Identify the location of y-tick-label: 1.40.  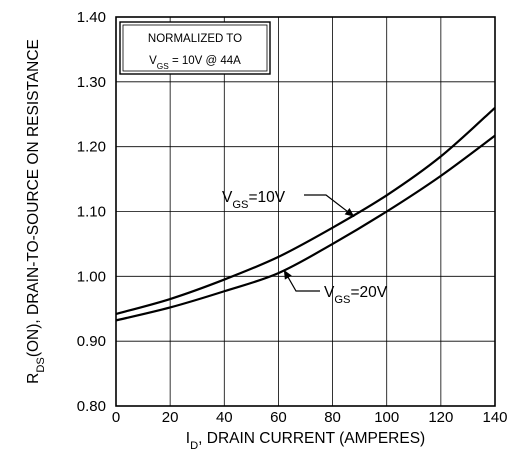
(91, 17).